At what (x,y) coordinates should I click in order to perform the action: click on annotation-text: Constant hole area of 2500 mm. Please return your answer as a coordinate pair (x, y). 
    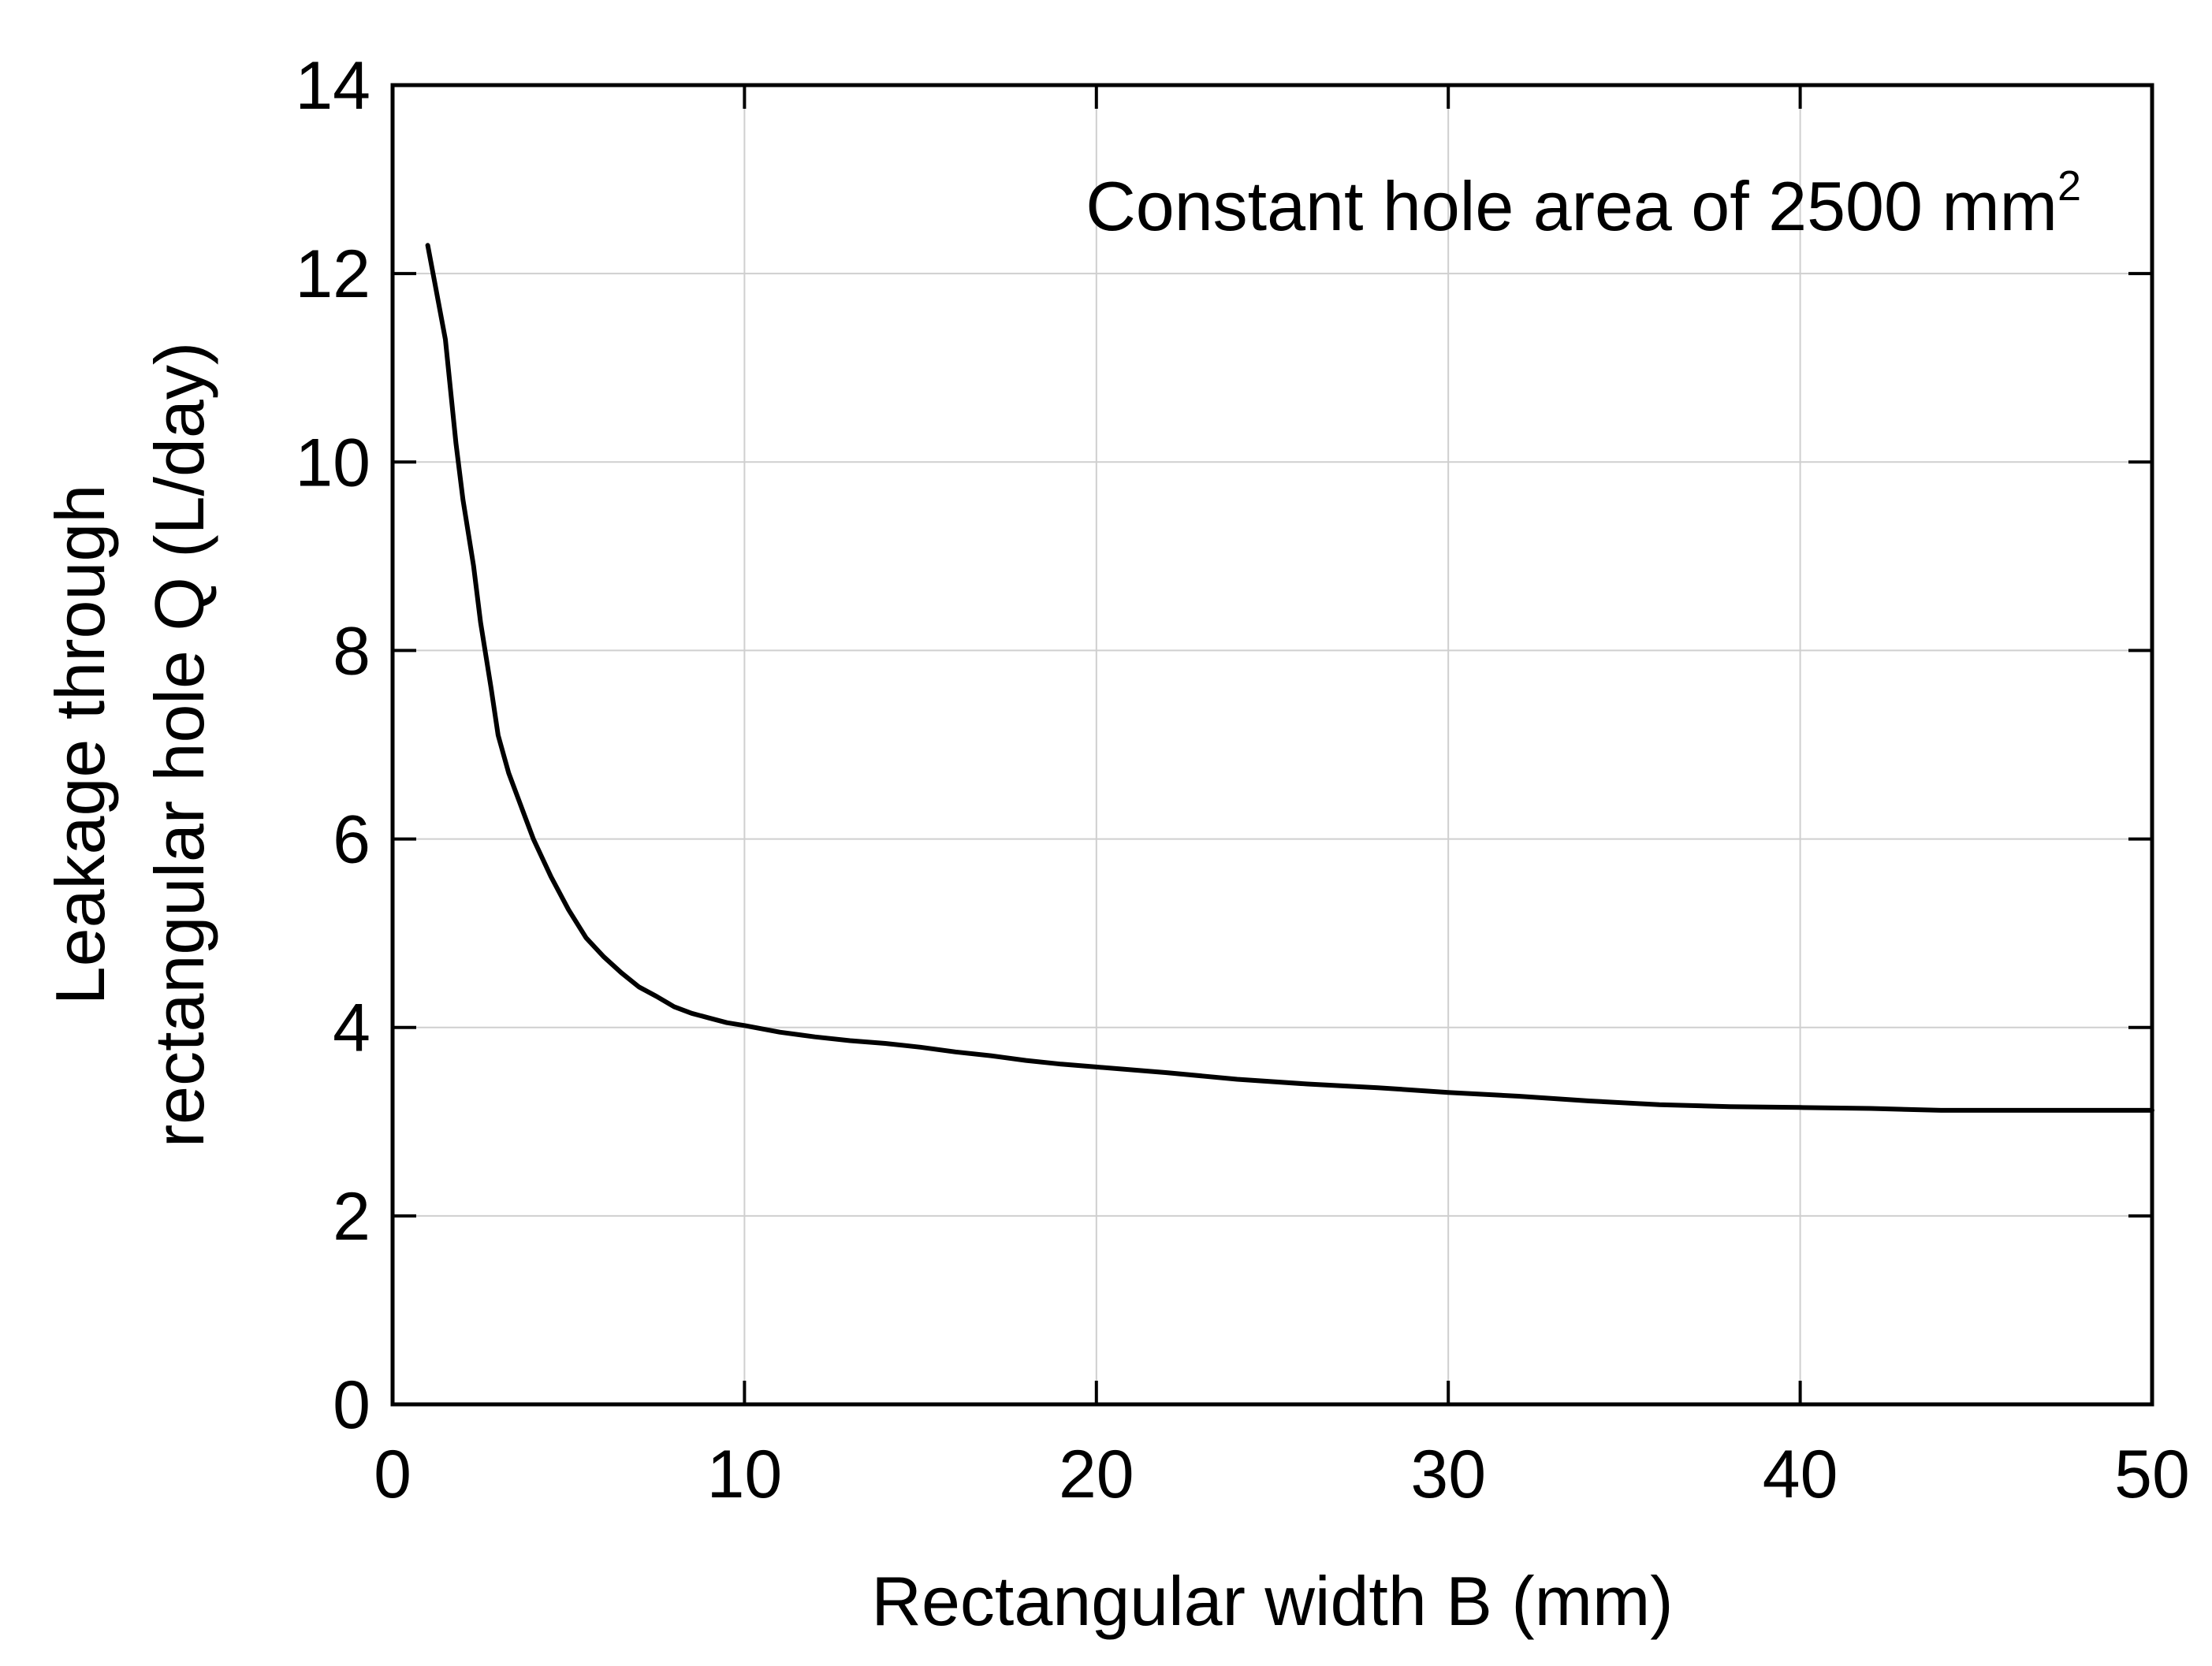
    Looking at the image, I should click on (1571, 206).